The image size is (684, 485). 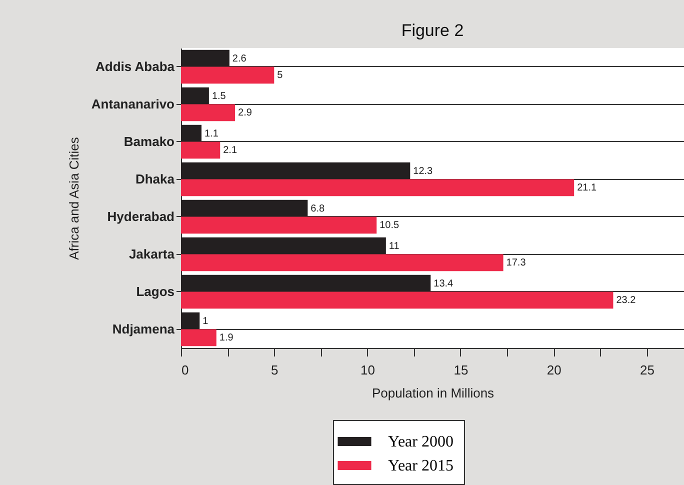 I want to click on data-label: 17.3, so click(x=516, y=263).